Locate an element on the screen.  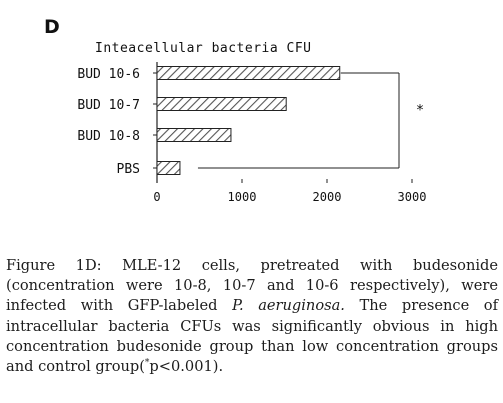
chart-title: Inteacellular bacteria CFU is located at coordinates (203, 48).